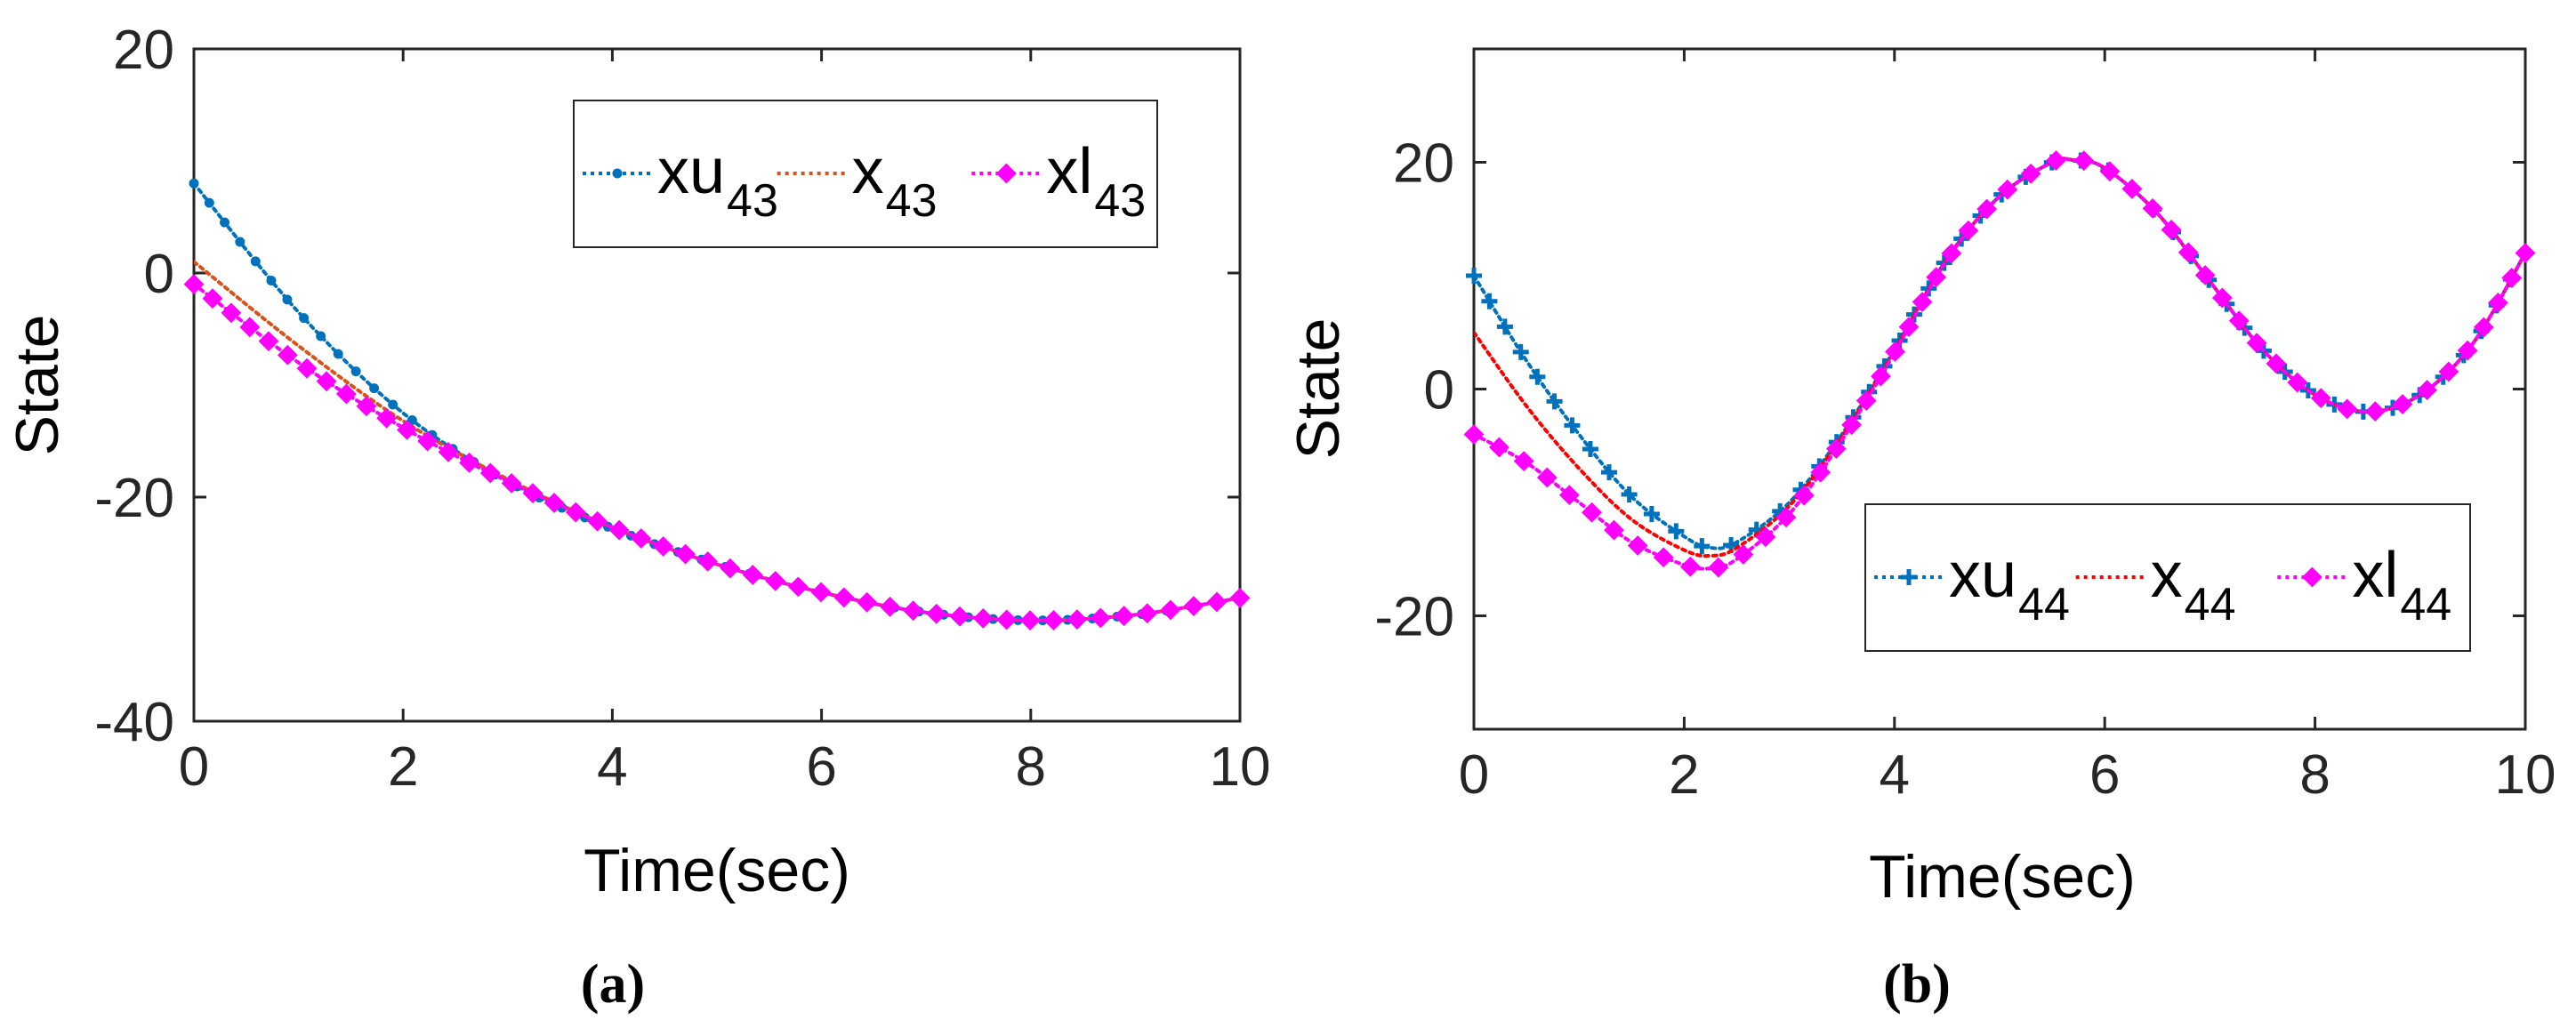 The image size is (2576, 1028). What do you see at coordinates (2104, 775) in the screenshot?
I see `x-tick-label-b: 6` at bounding box center [2104, 775].